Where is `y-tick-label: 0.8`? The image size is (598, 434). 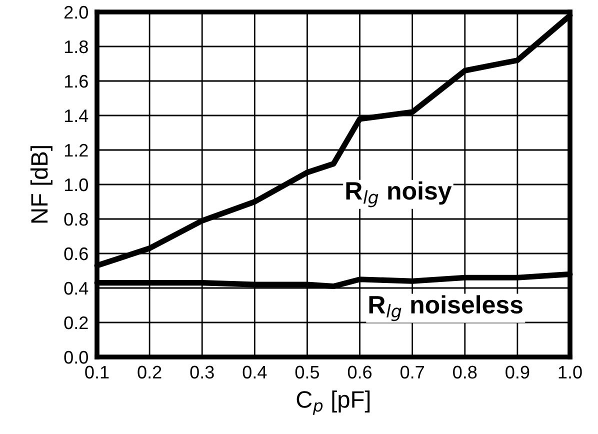 y-tick-label: 0.8 is located at coordinates (76, 219).